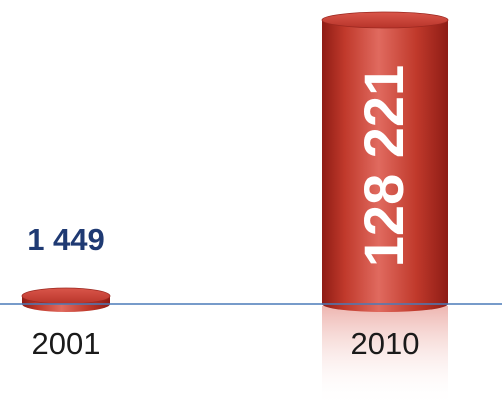 This screenshot has width=502, height=409. Describe the element at coordinates (385, 343) in the screenshot. I see `x-tick-label: 2010` at that location.